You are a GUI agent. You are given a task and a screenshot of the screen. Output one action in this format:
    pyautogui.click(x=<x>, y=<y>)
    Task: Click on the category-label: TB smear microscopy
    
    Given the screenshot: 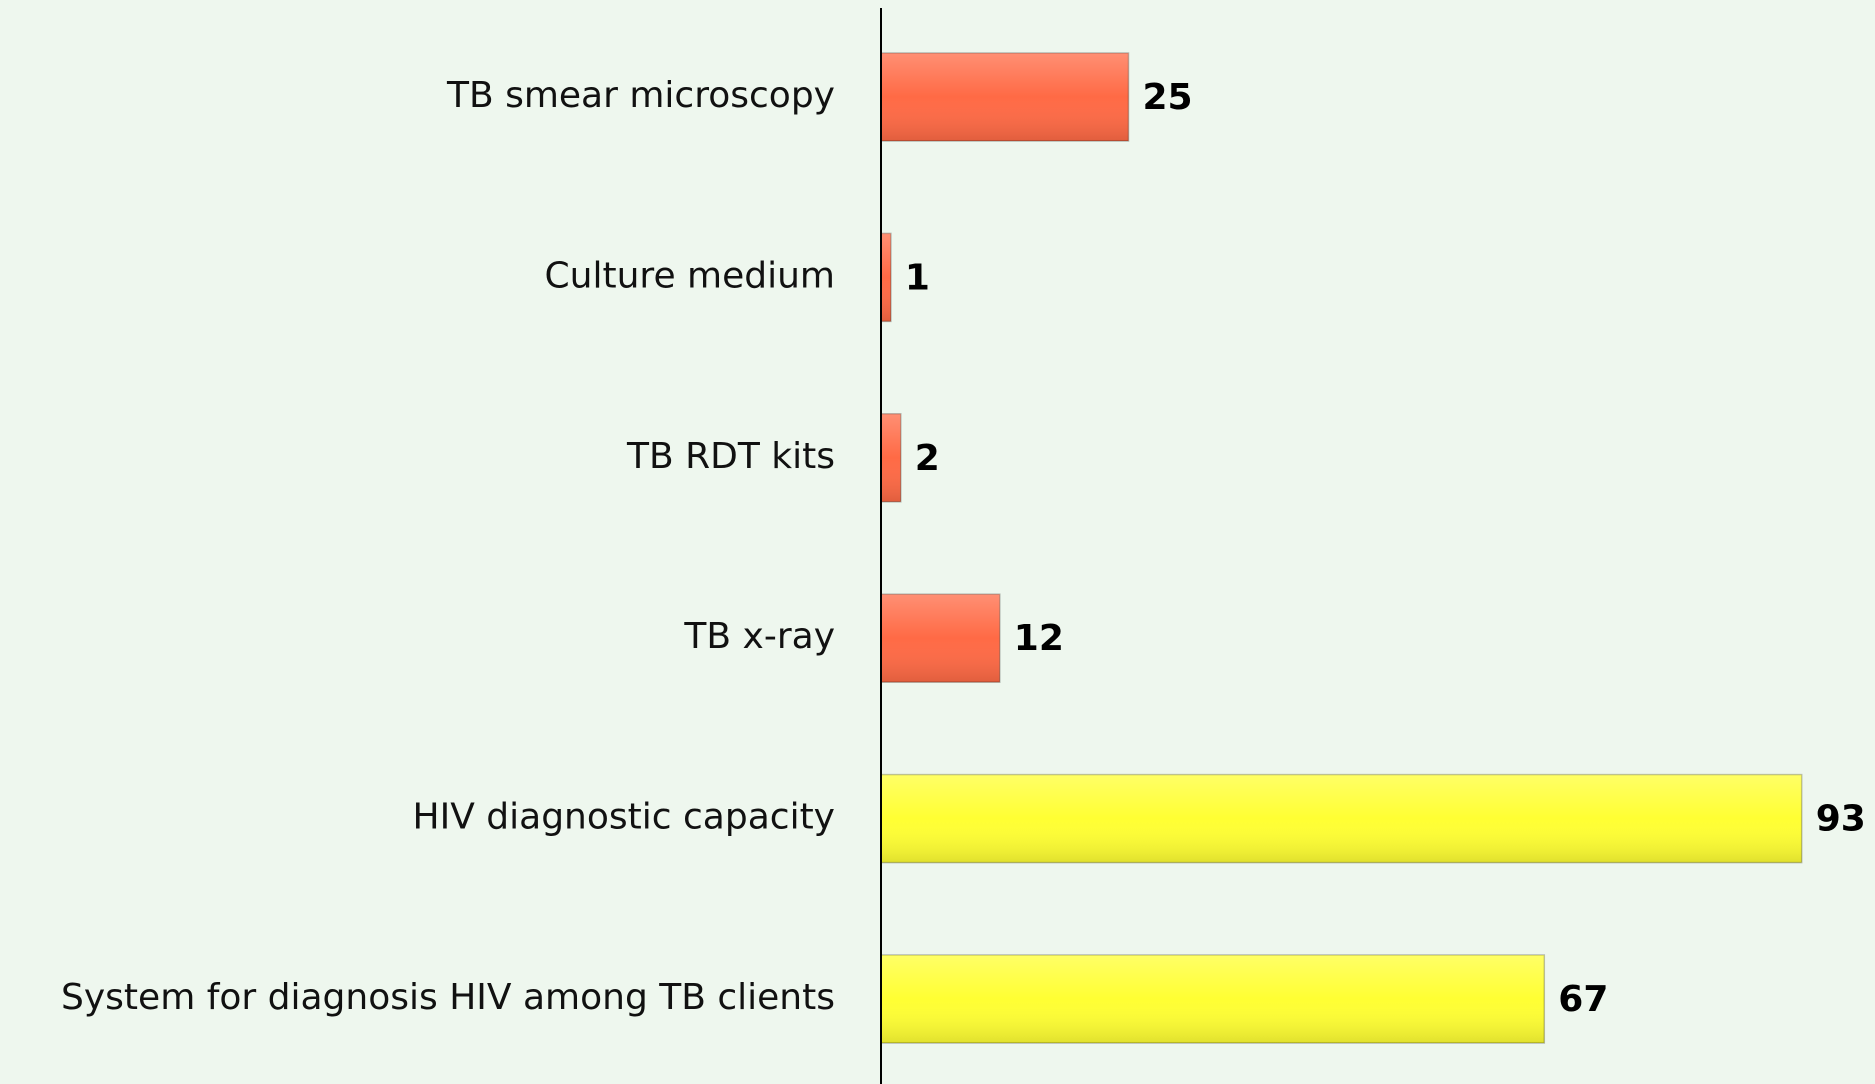 What is the action you would take?
    pyautogui.click(x=640, y=95)
    